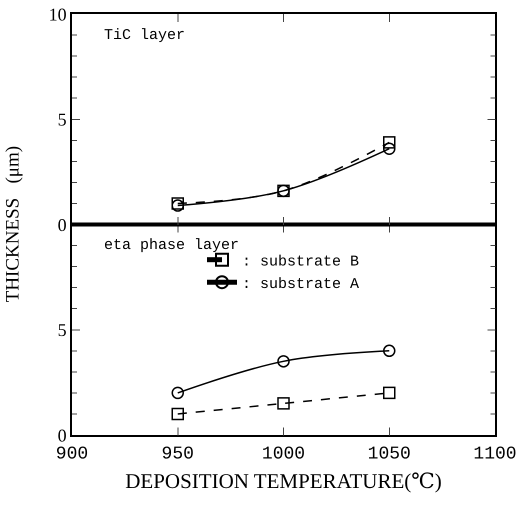  Describe the element at coordinates (495, 454) in the screenshot. I see `x-tick-label: 1100` at that location.